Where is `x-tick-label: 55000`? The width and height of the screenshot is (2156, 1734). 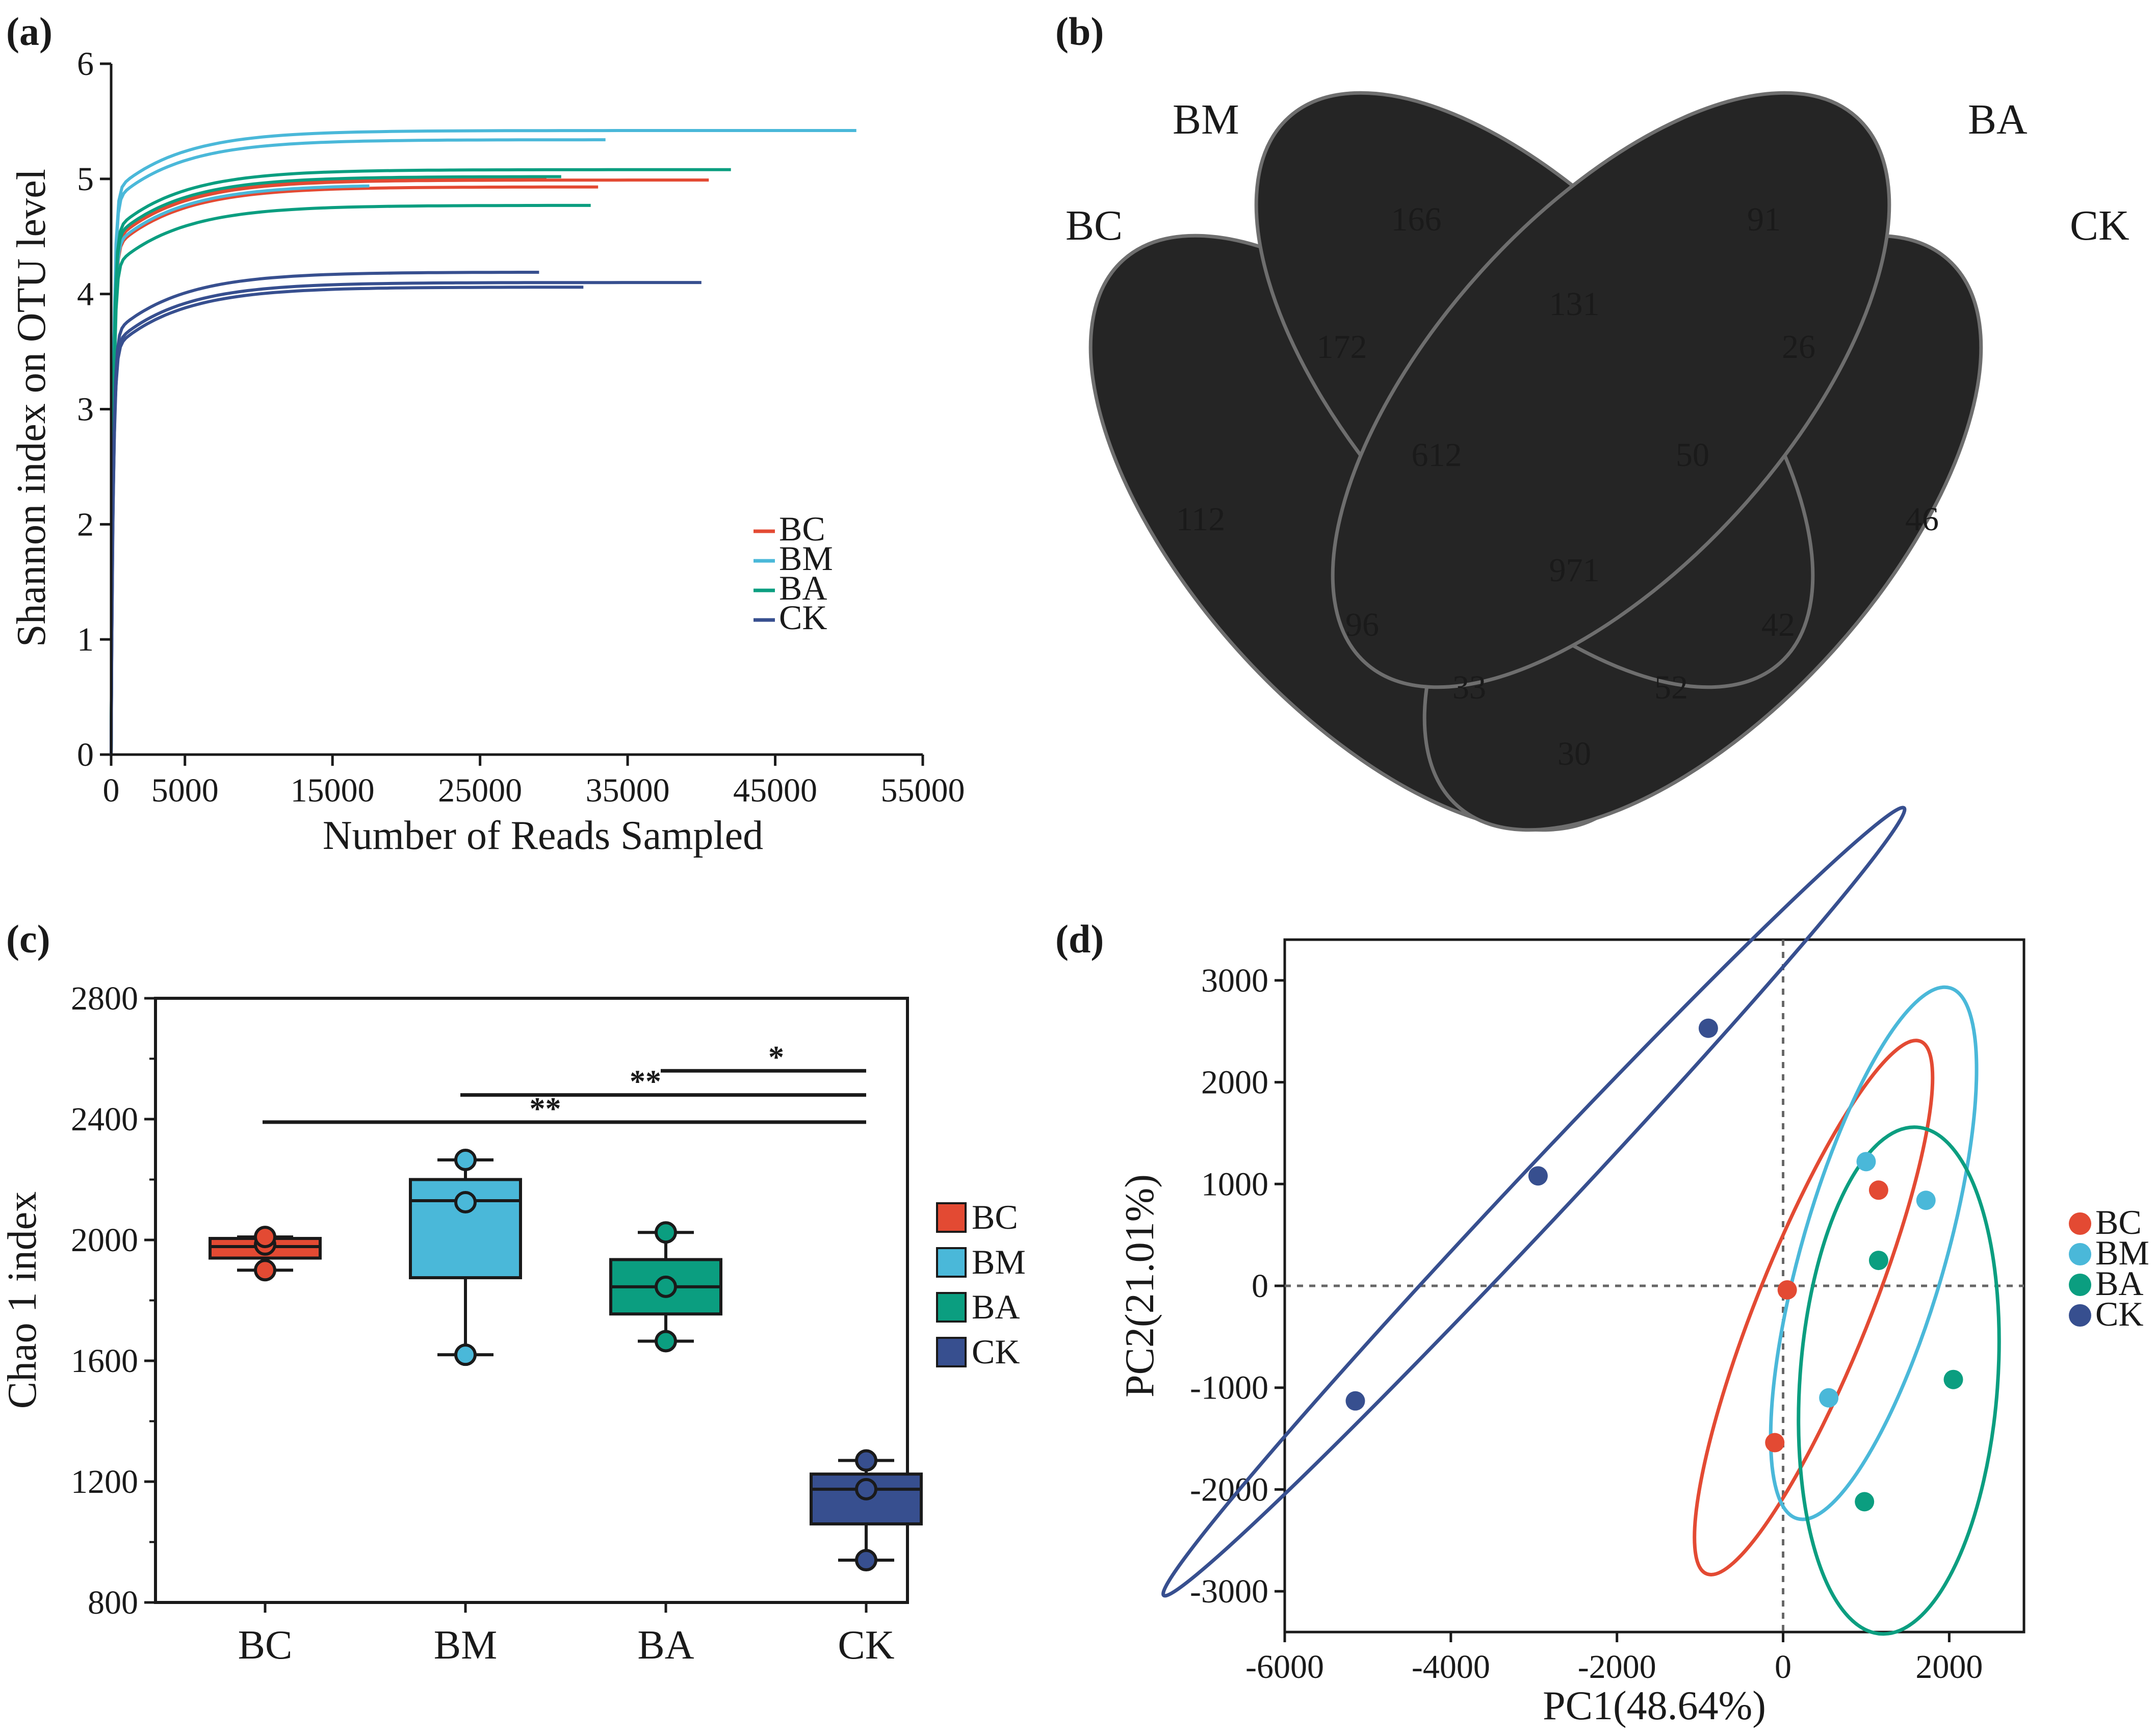
x-tick-label: 55000 is located at coordinates (923, 790).